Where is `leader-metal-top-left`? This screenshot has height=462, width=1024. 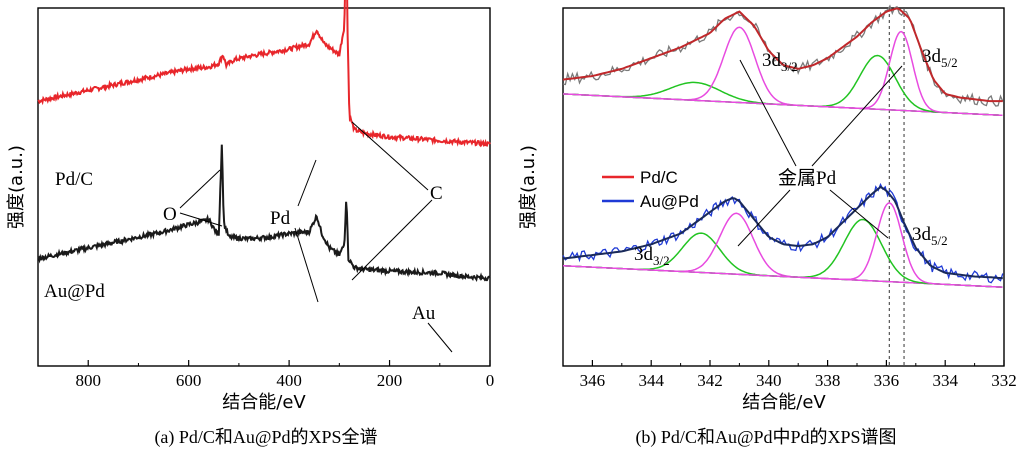
leader-metal-top-left is located at coordinates (768, 113).